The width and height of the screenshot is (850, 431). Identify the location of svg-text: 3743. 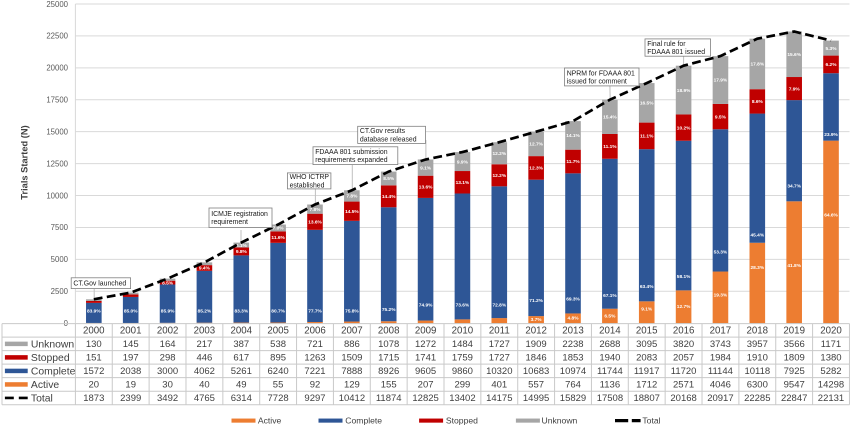
(720, 344).